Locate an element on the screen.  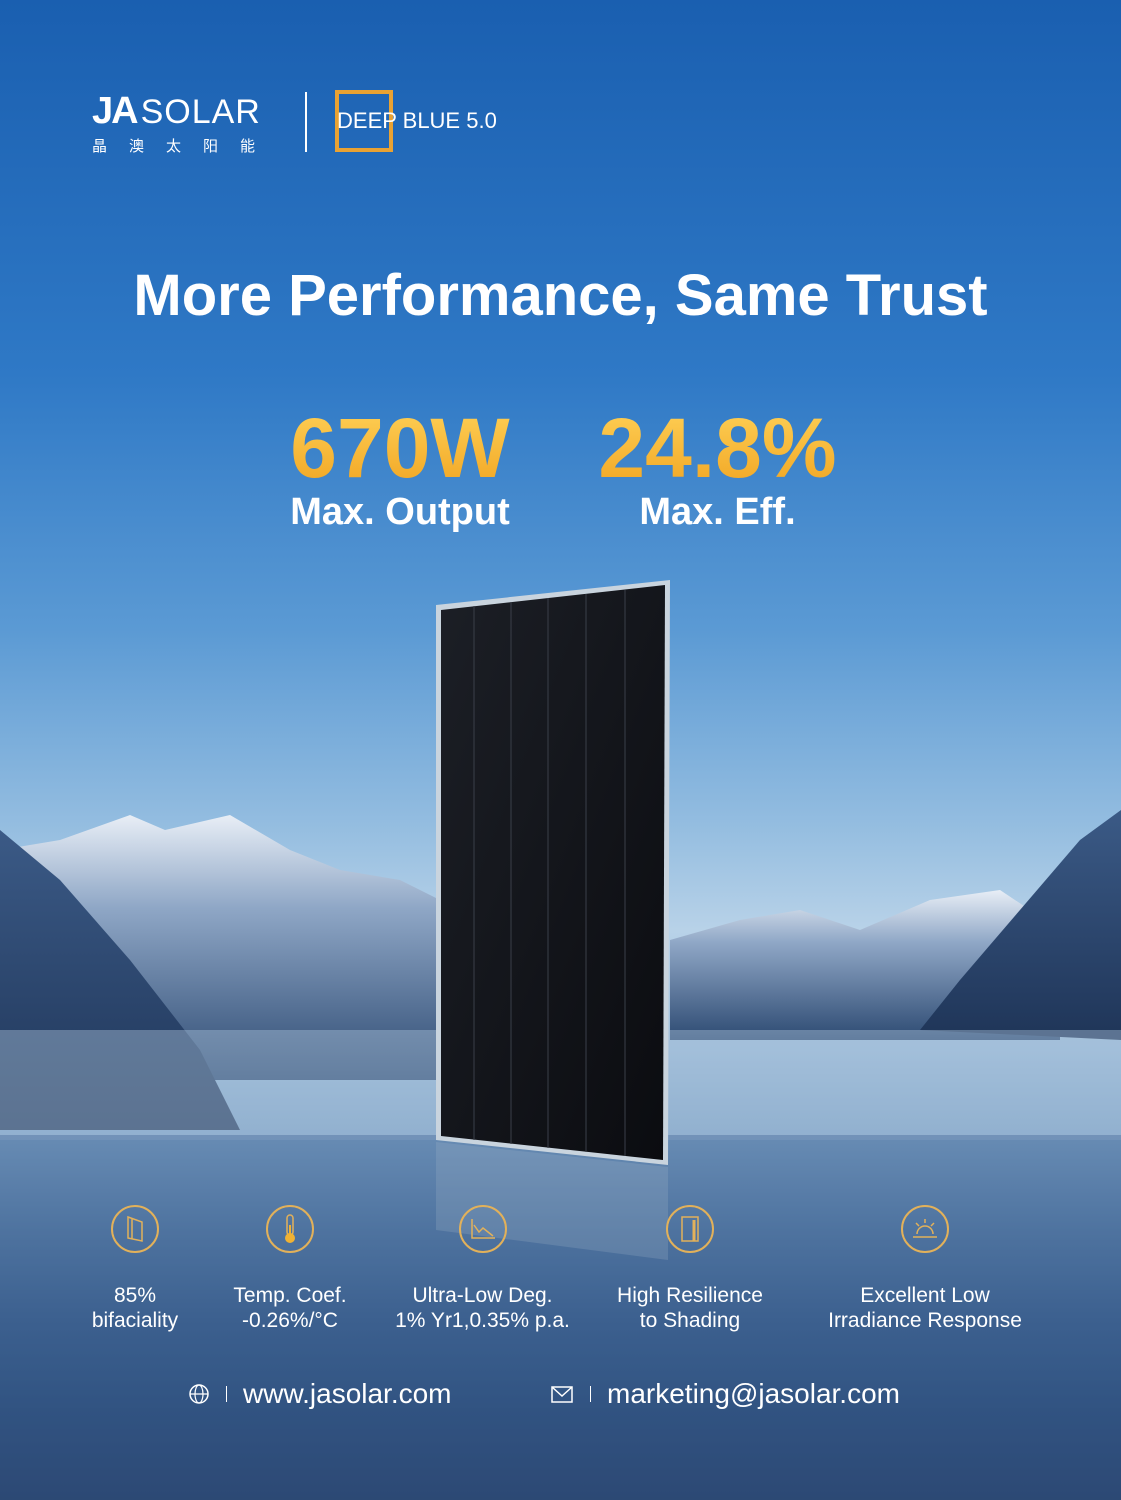
feature-low-irradiance: Excellent Low Irradiance Response is located at coordinates (925, 1269).